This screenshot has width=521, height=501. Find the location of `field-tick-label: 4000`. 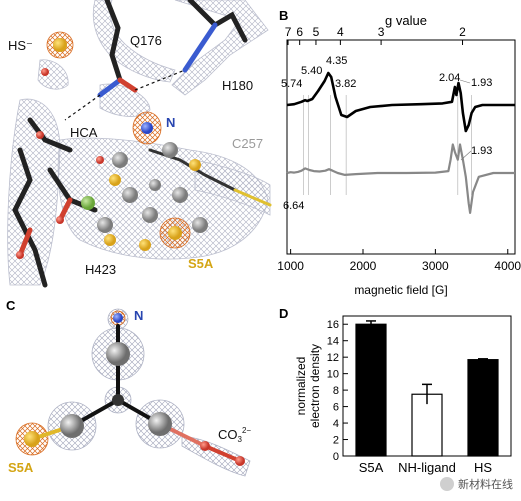

field-tick-label: 4000 is located at coordinates (507, 266).